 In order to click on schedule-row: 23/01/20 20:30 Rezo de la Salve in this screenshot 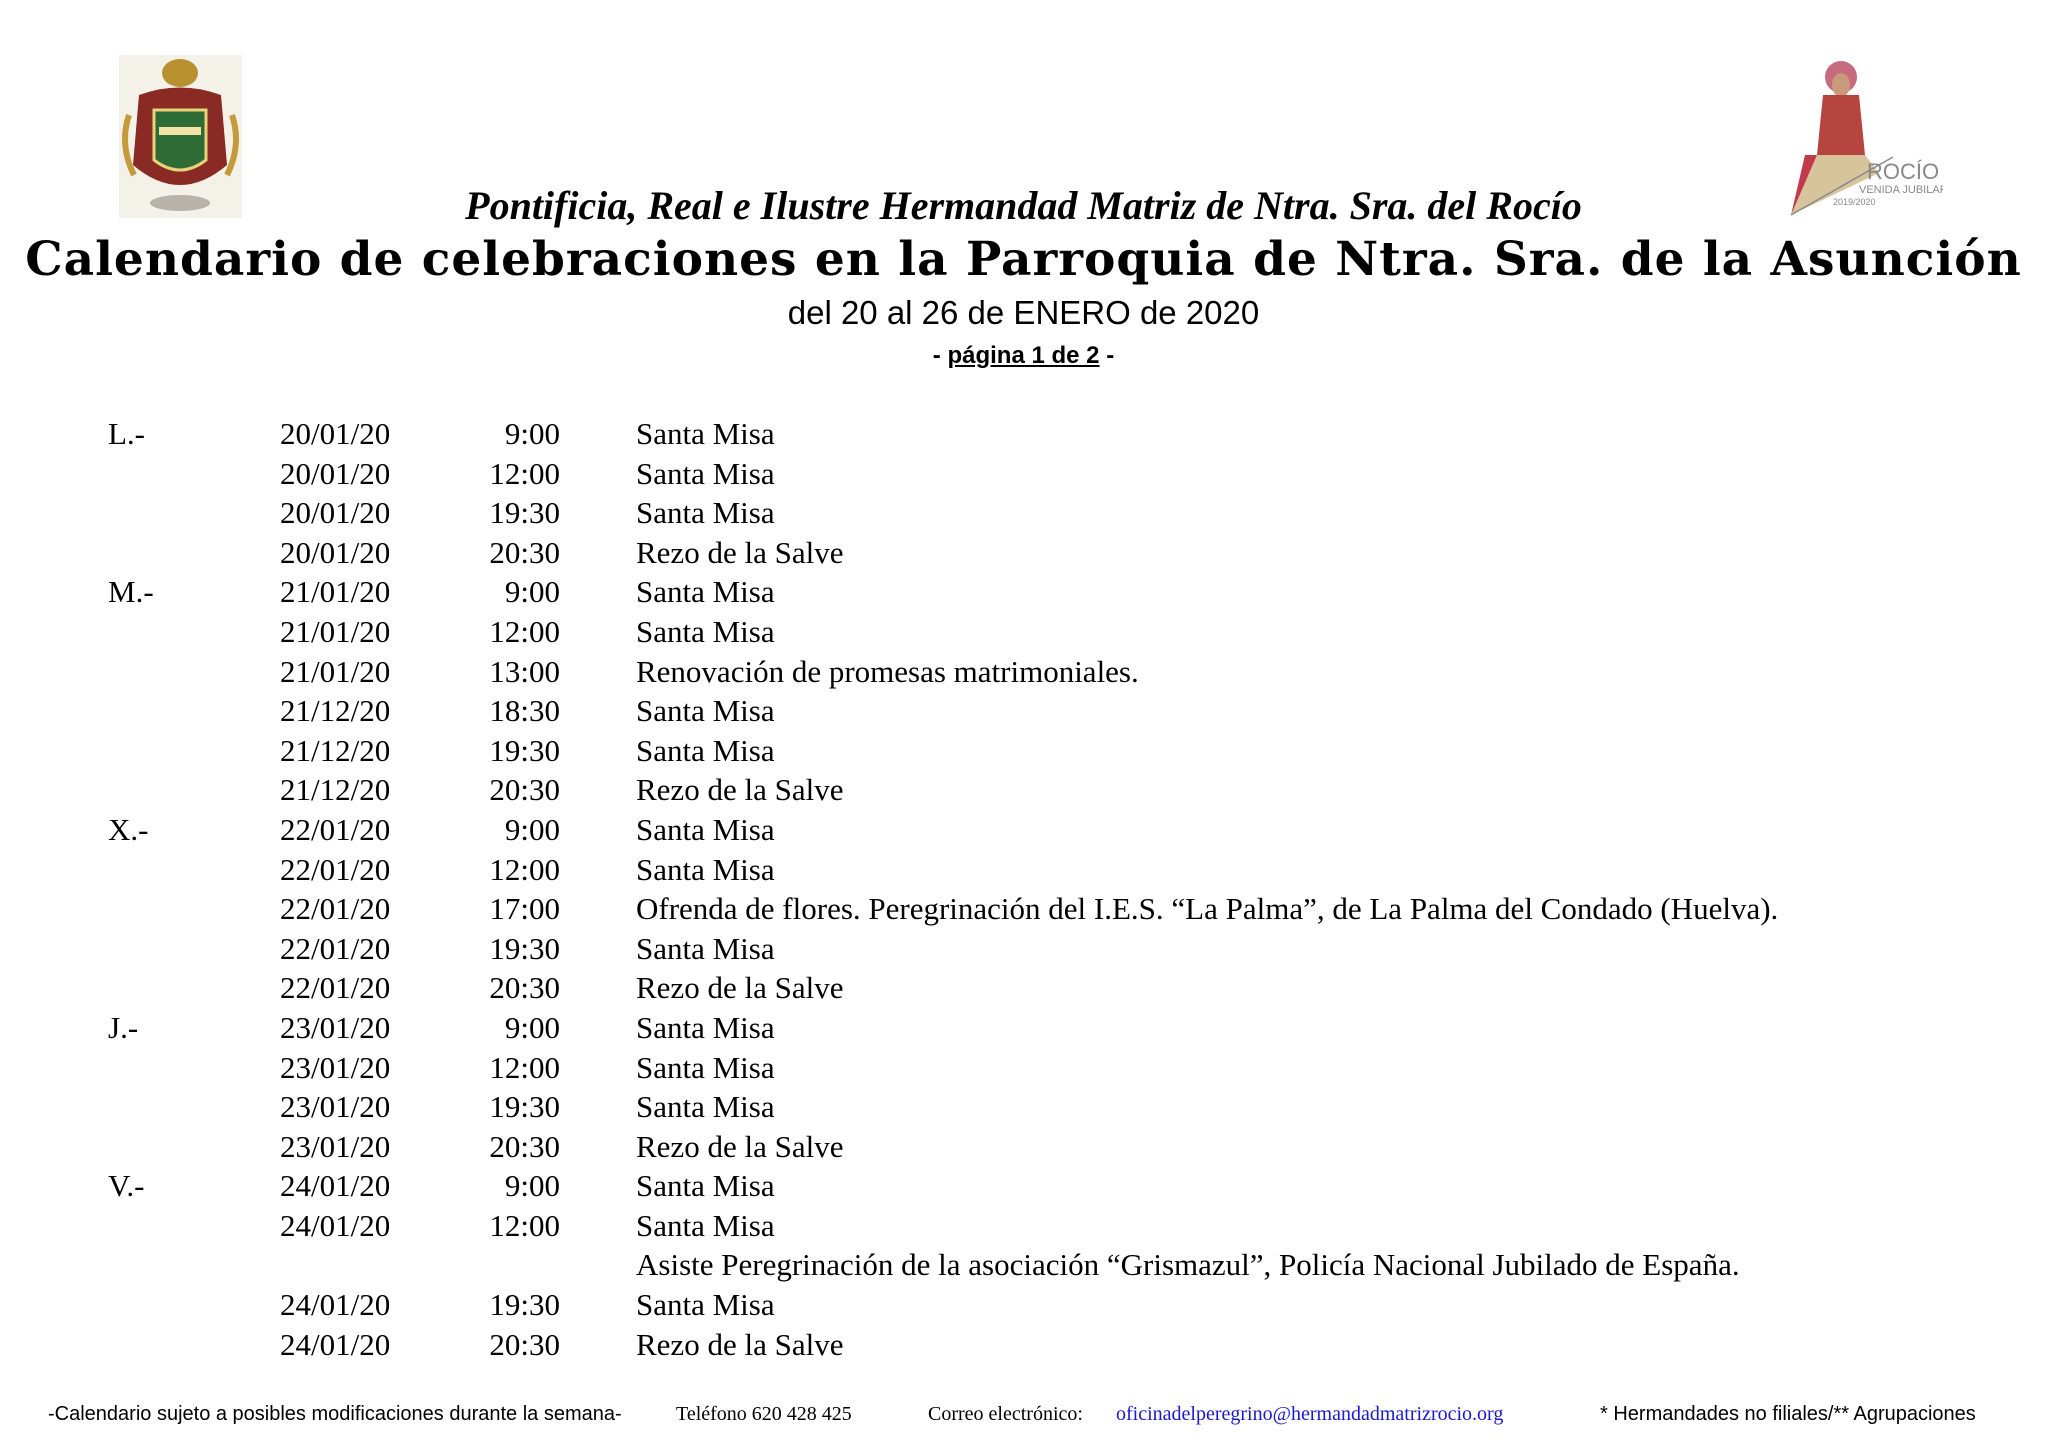, I will do `click(1023, 1147)`.